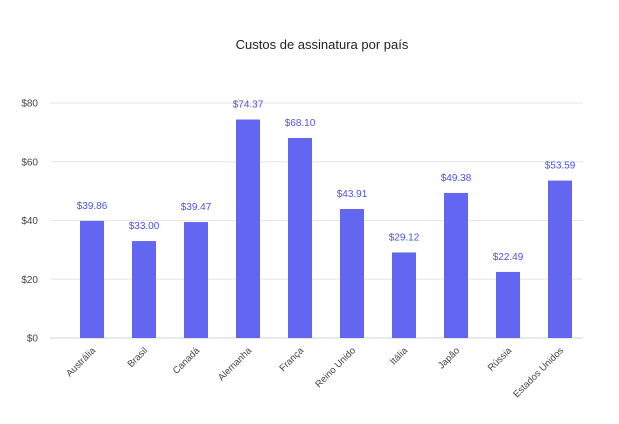 The image size is (619, 424). What do you see at coordinates (235, 364) in the screenshot?
I see `x-tick-label: Alemanha` at bounding box center [235, 364].